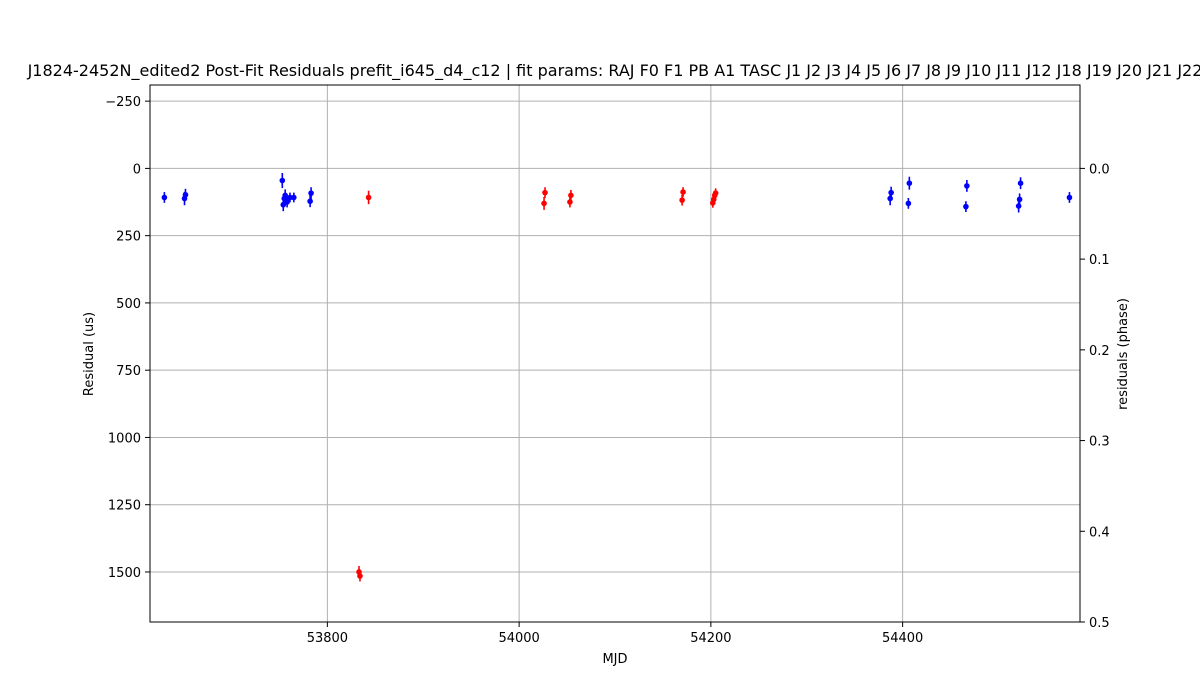 Image resolution: width=1200 pixels, height=700 pixels. What do you see at coordinates (123, 102) in the screenshot?
I see `y-tick-label: −250` at bounding box center [123, 102].